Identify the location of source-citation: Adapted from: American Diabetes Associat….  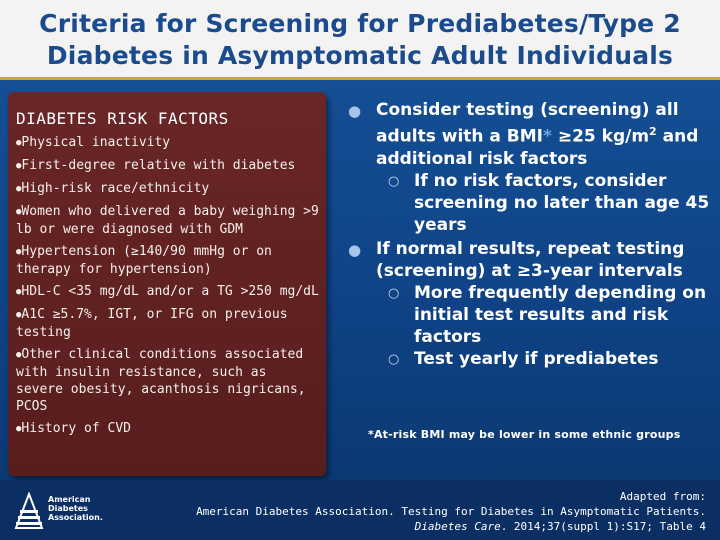
(426, 511).